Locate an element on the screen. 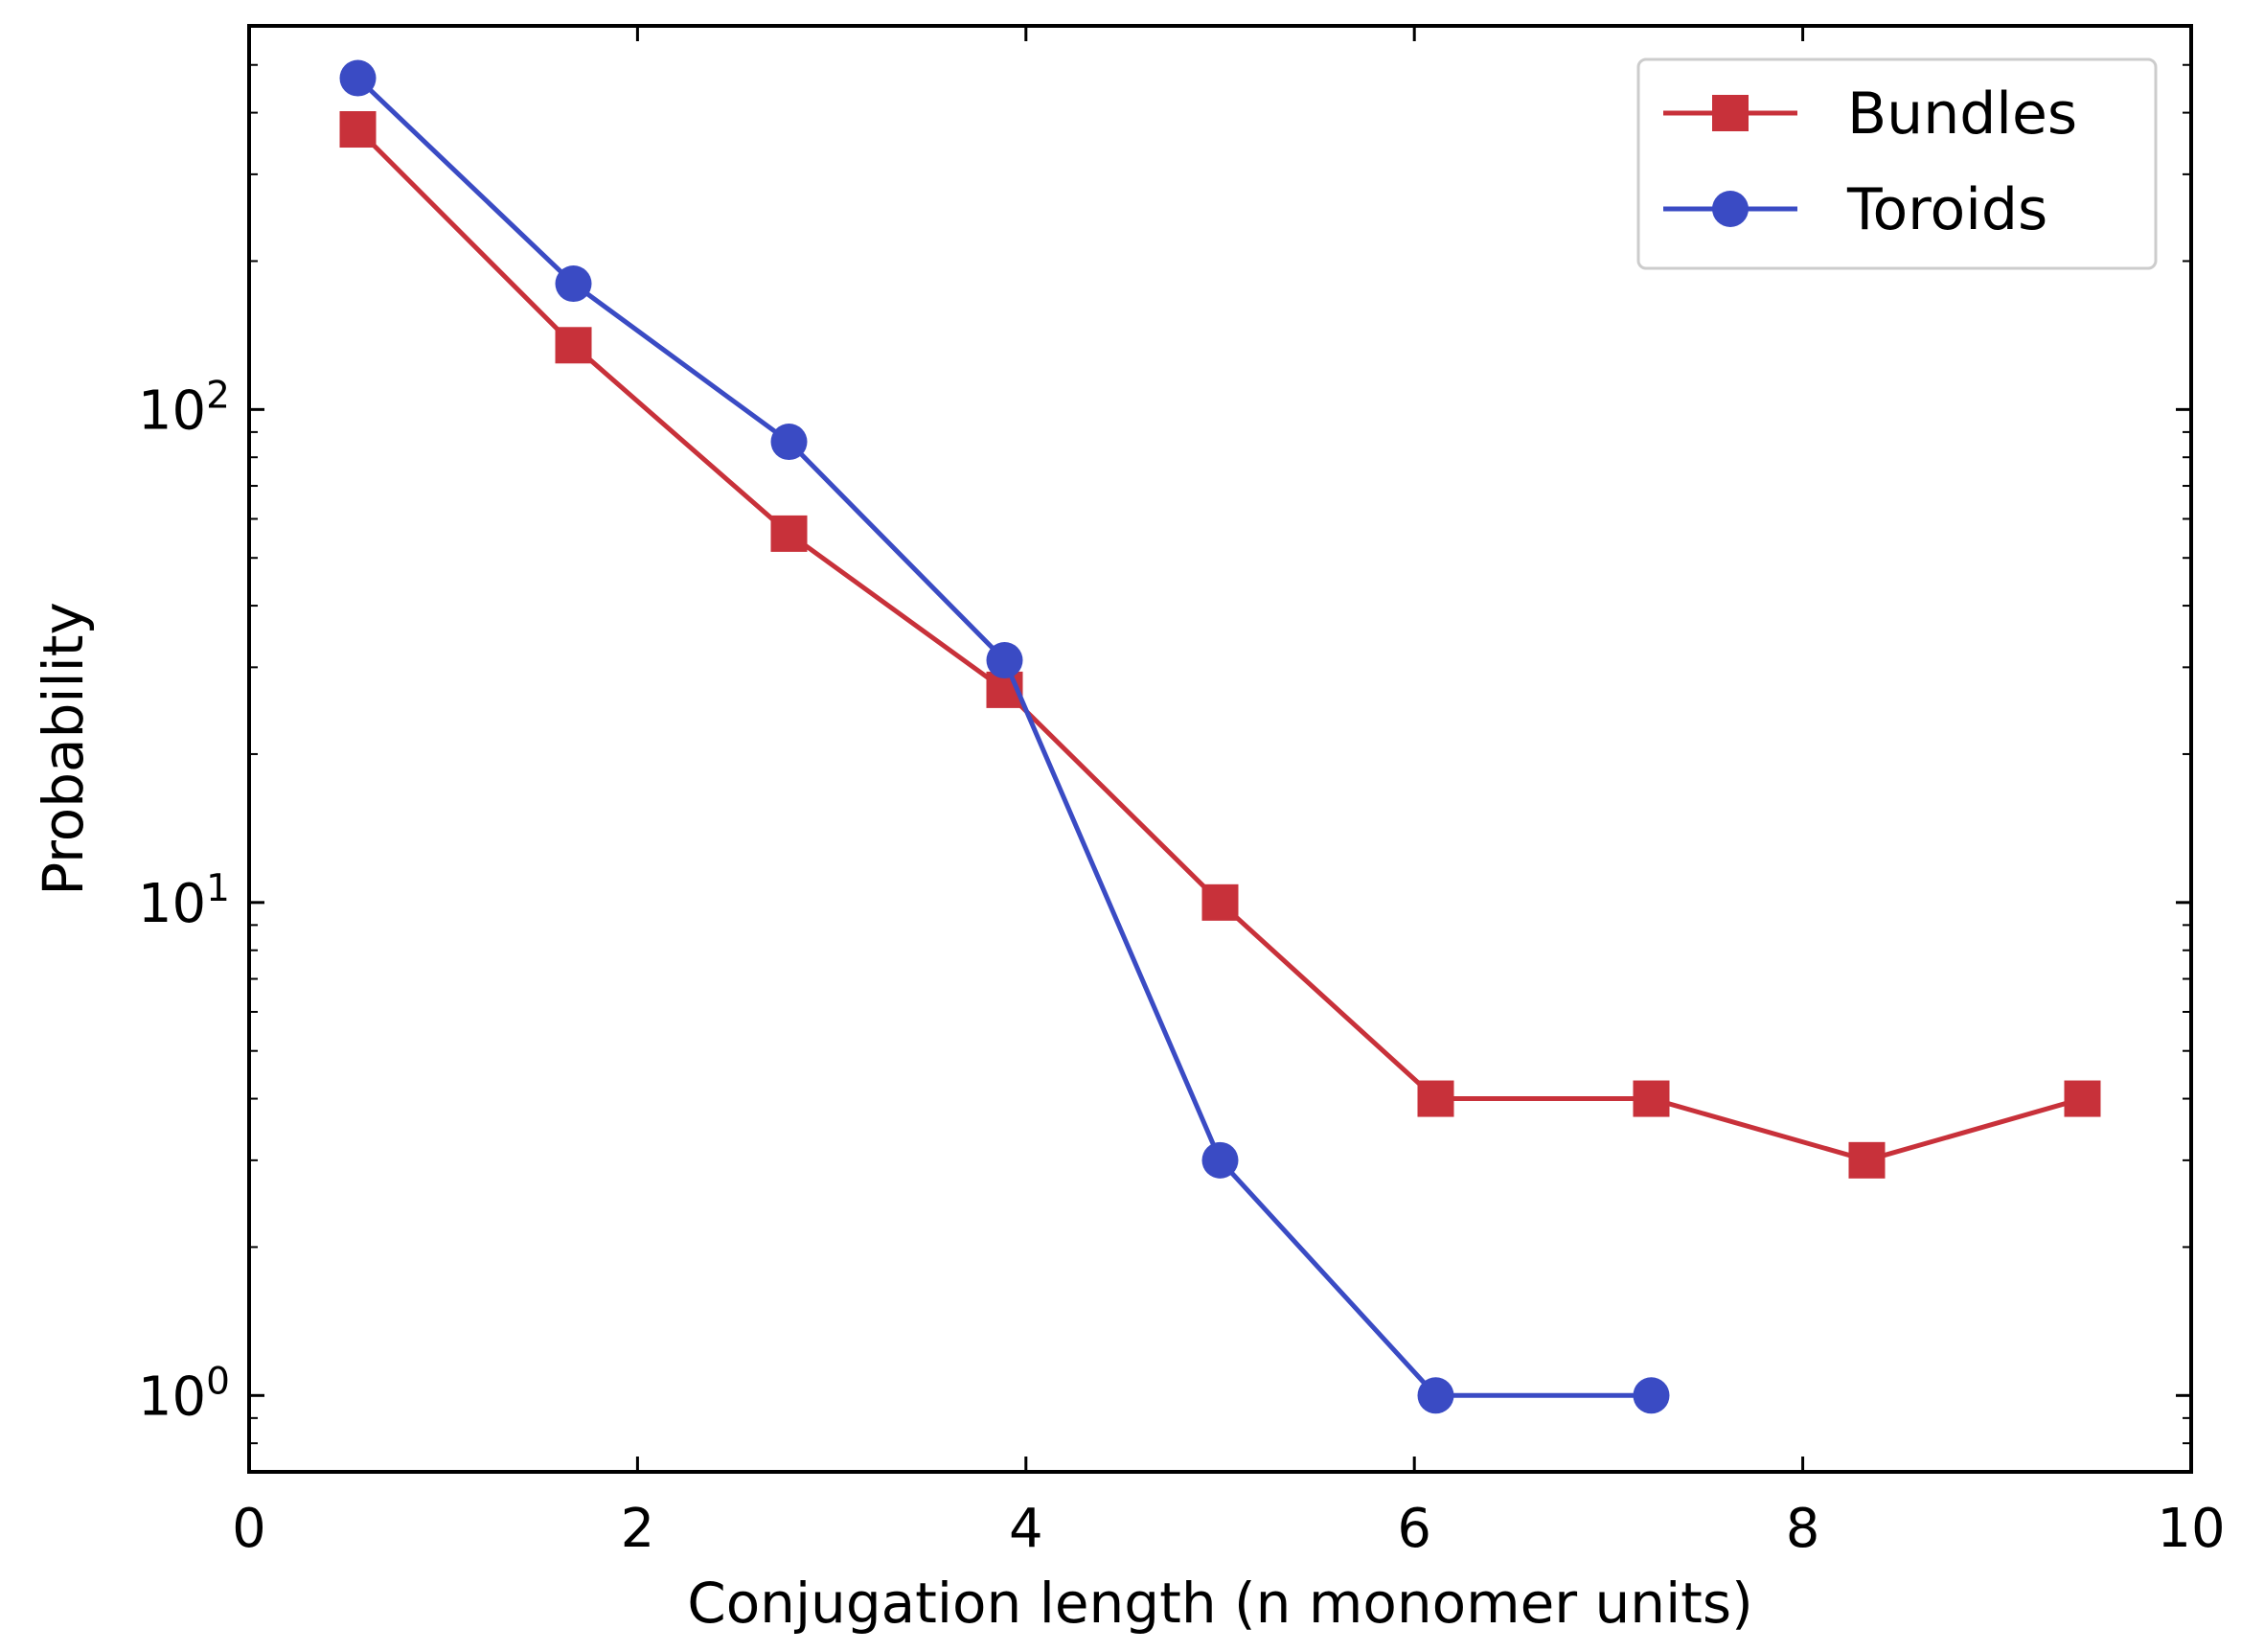  legend-entry-bundles: Bundles is located at coordinates (1870, 114).